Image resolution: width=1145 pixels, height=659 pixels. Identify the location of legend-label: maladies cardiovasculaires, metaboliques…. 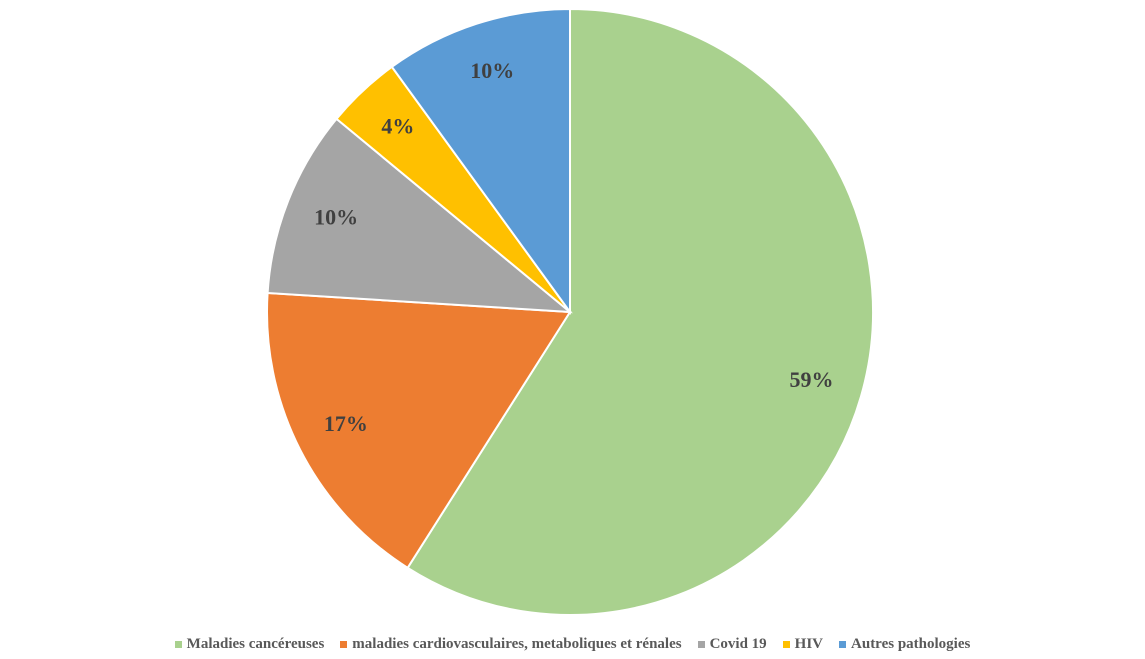
(517, 643).